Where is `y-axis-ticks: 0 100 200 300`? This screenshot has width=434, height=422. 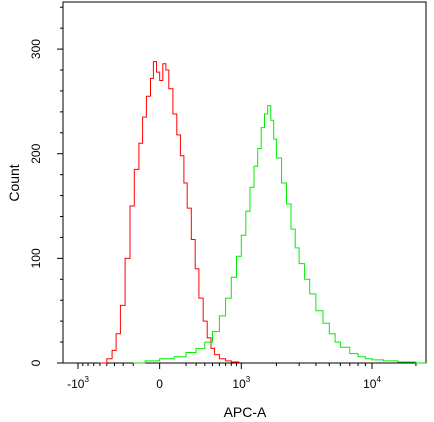
y-axis-ticks: 0 100 200 300 is located at coordinates (46, 186).